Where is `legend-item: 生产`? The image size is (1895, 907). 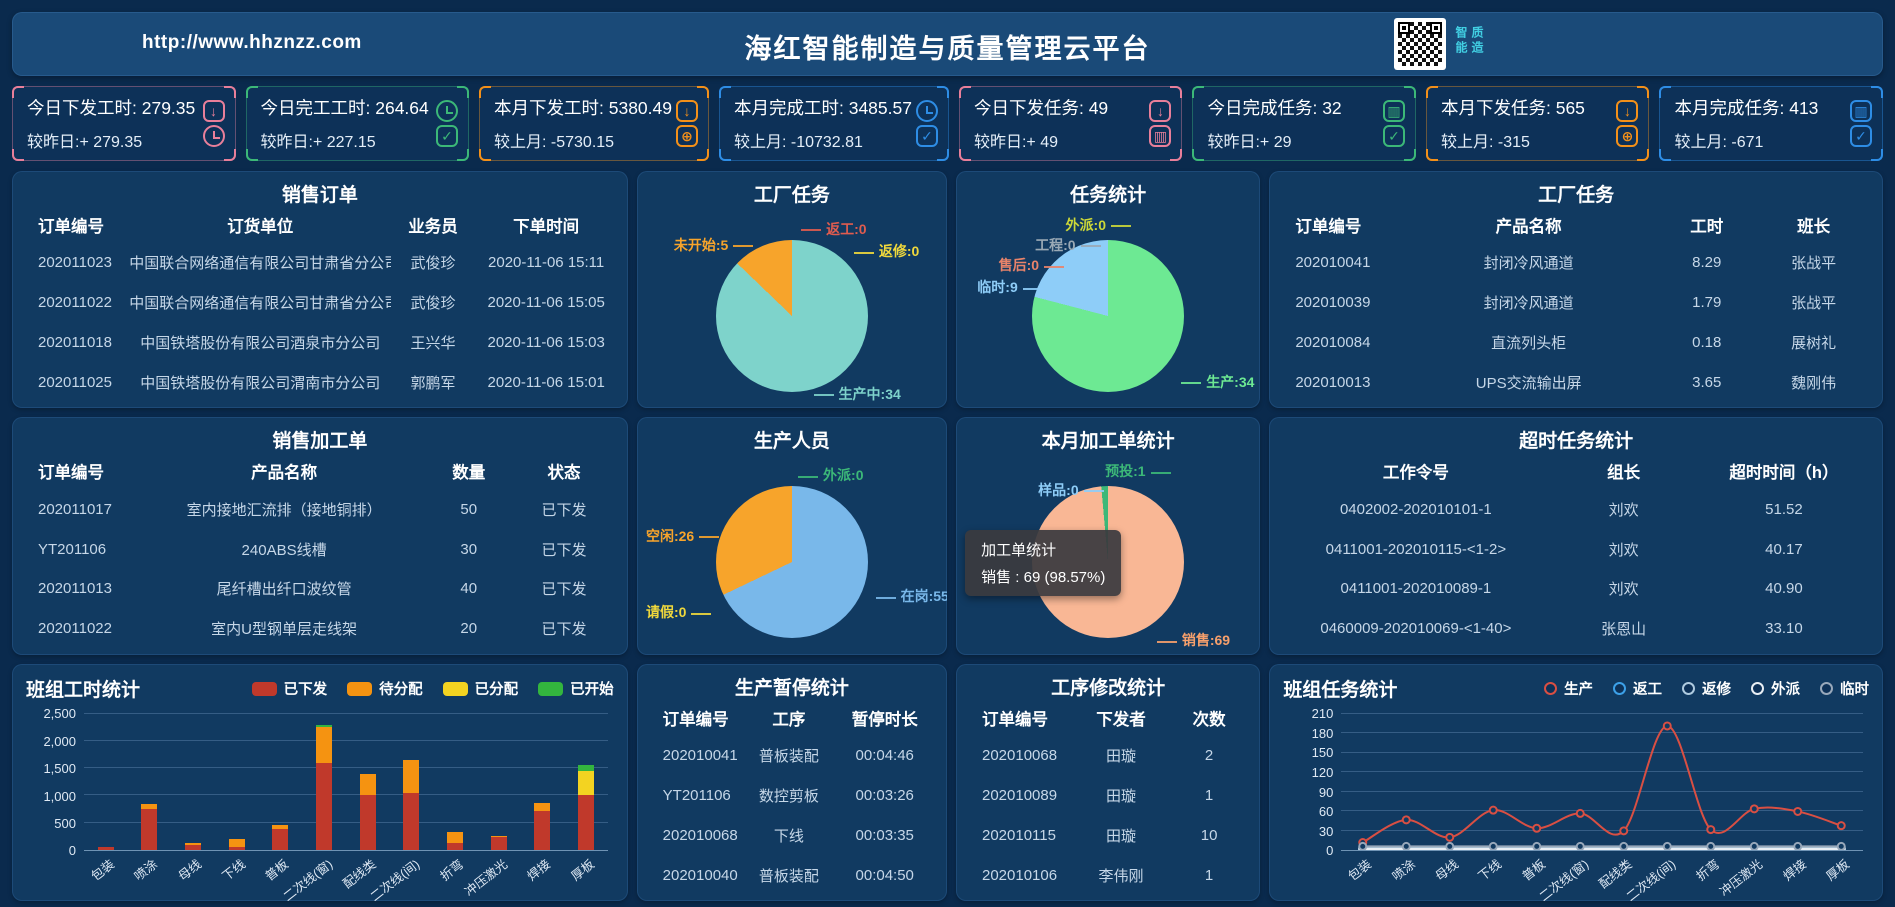 legend-item: 生产 is located at coordinates (1568, 688).